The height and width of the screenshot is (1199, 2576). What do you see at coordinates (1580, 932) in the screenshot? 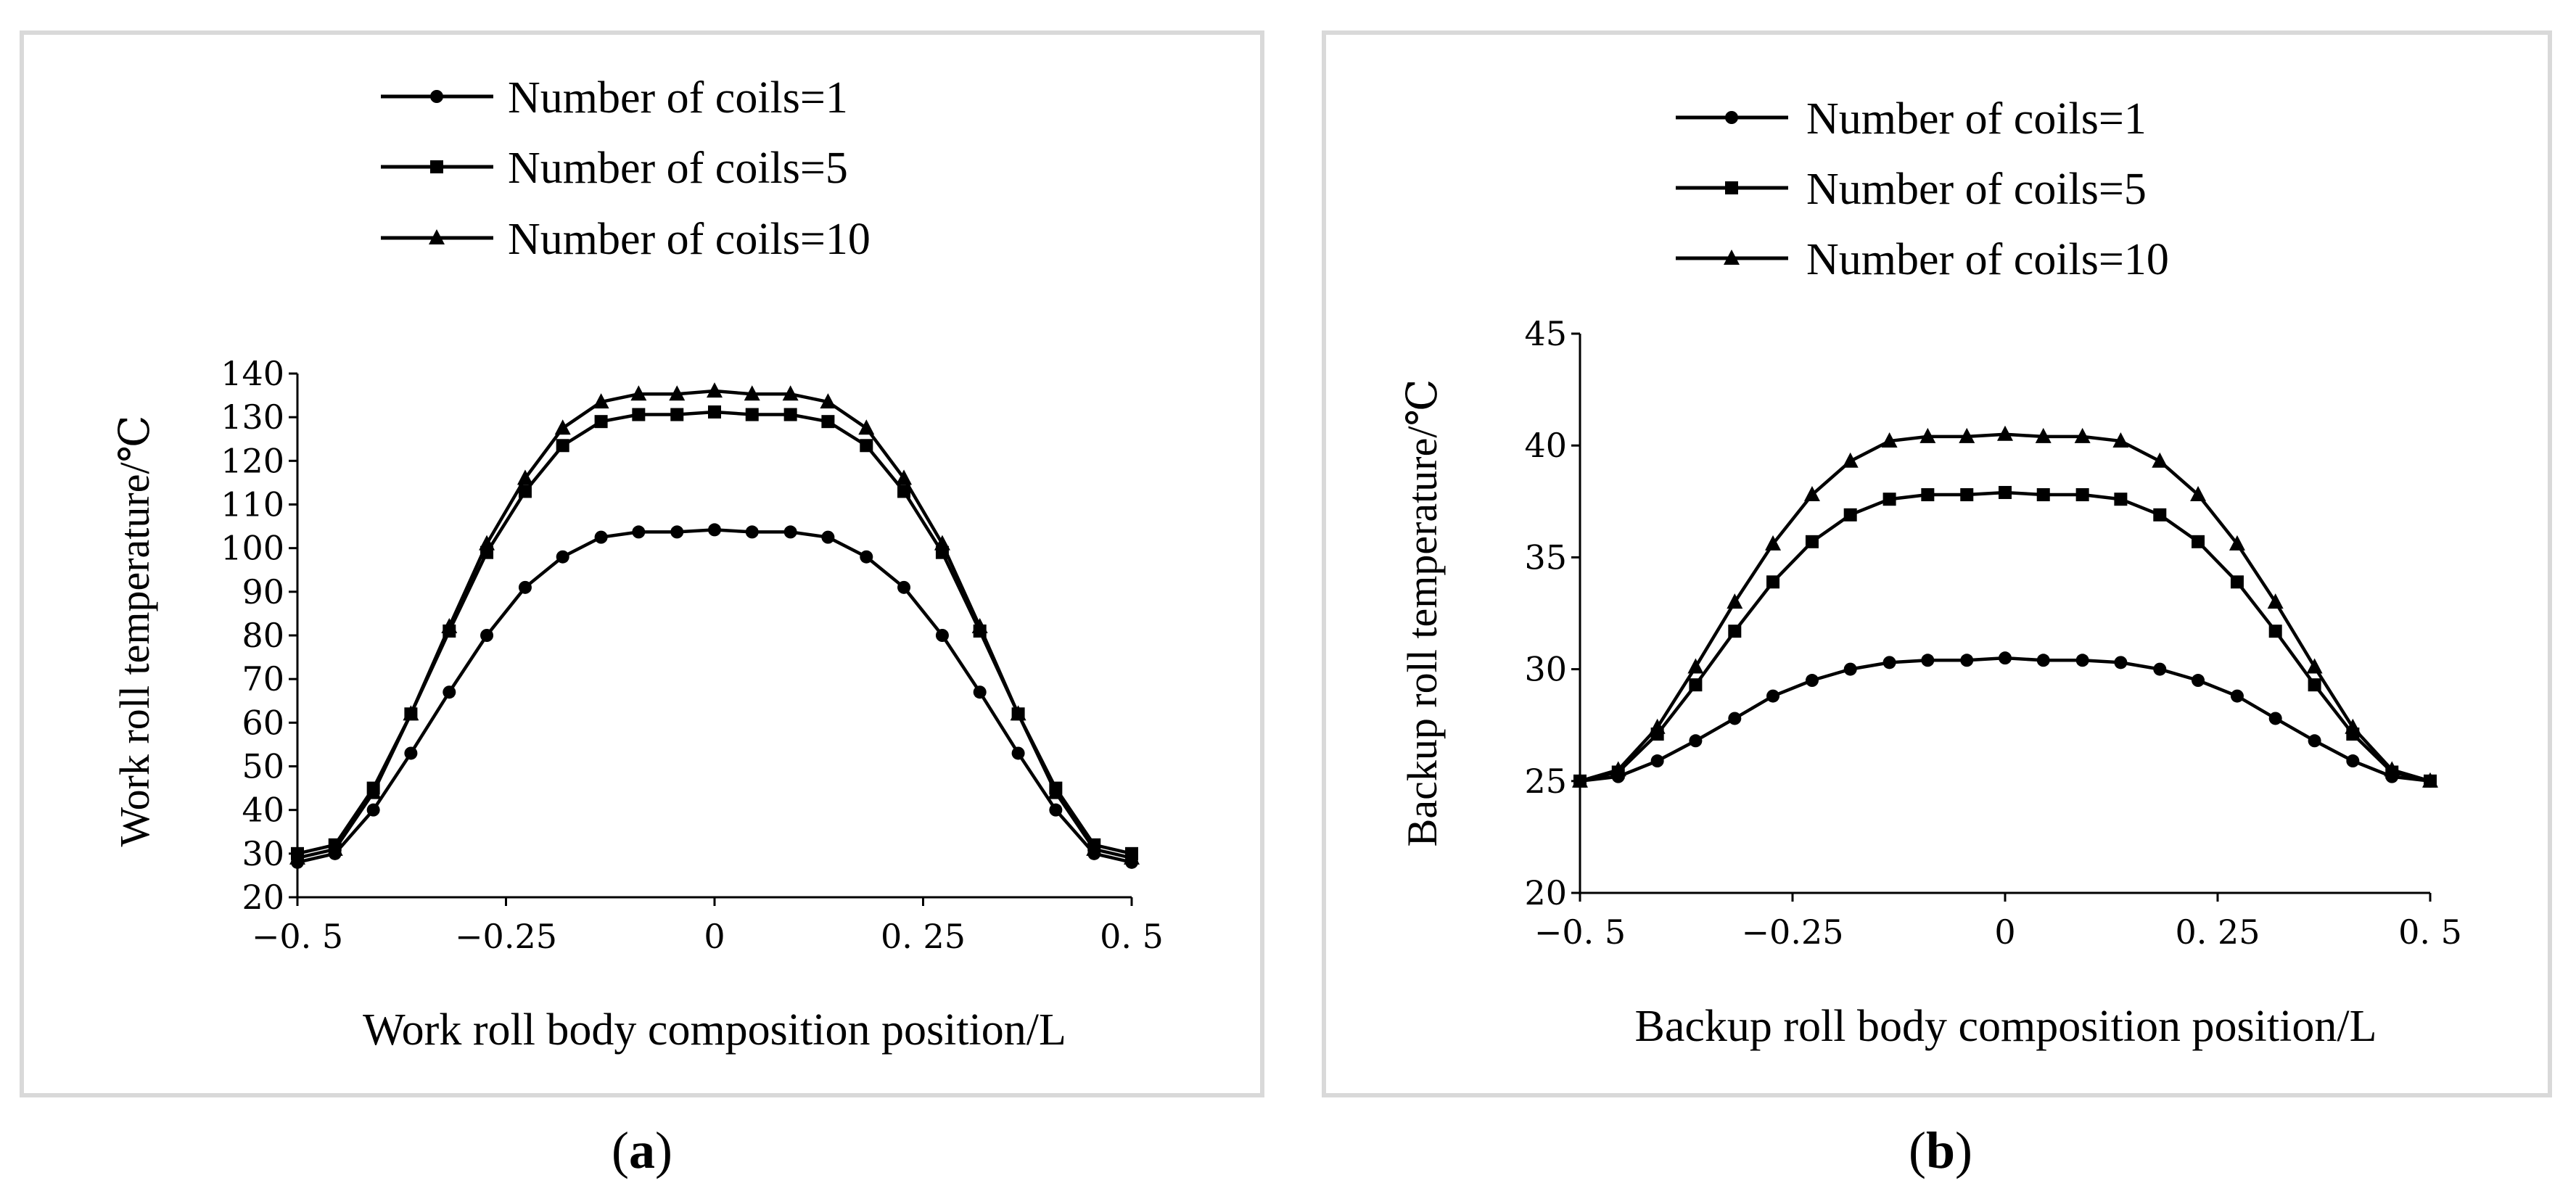
I see `x-tick-label: −0. 5` at bounding box center [1580, 932].